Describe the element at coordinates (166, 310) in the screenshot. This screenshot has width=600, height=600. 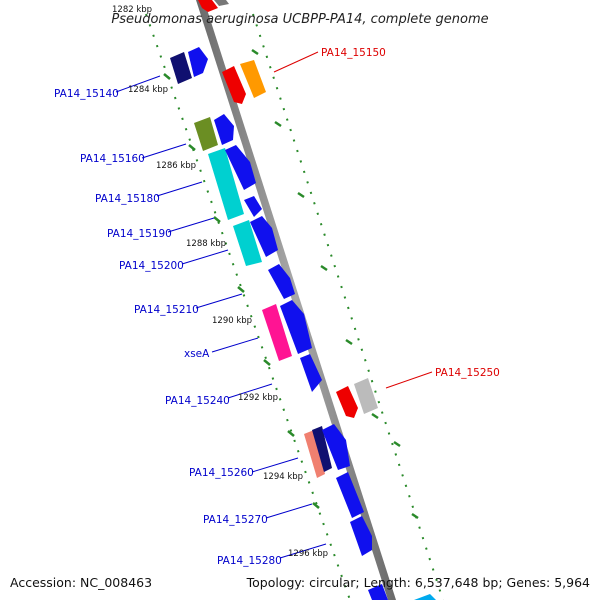
I see `gene-label-pa14-15210: PA14_15210` at that location.